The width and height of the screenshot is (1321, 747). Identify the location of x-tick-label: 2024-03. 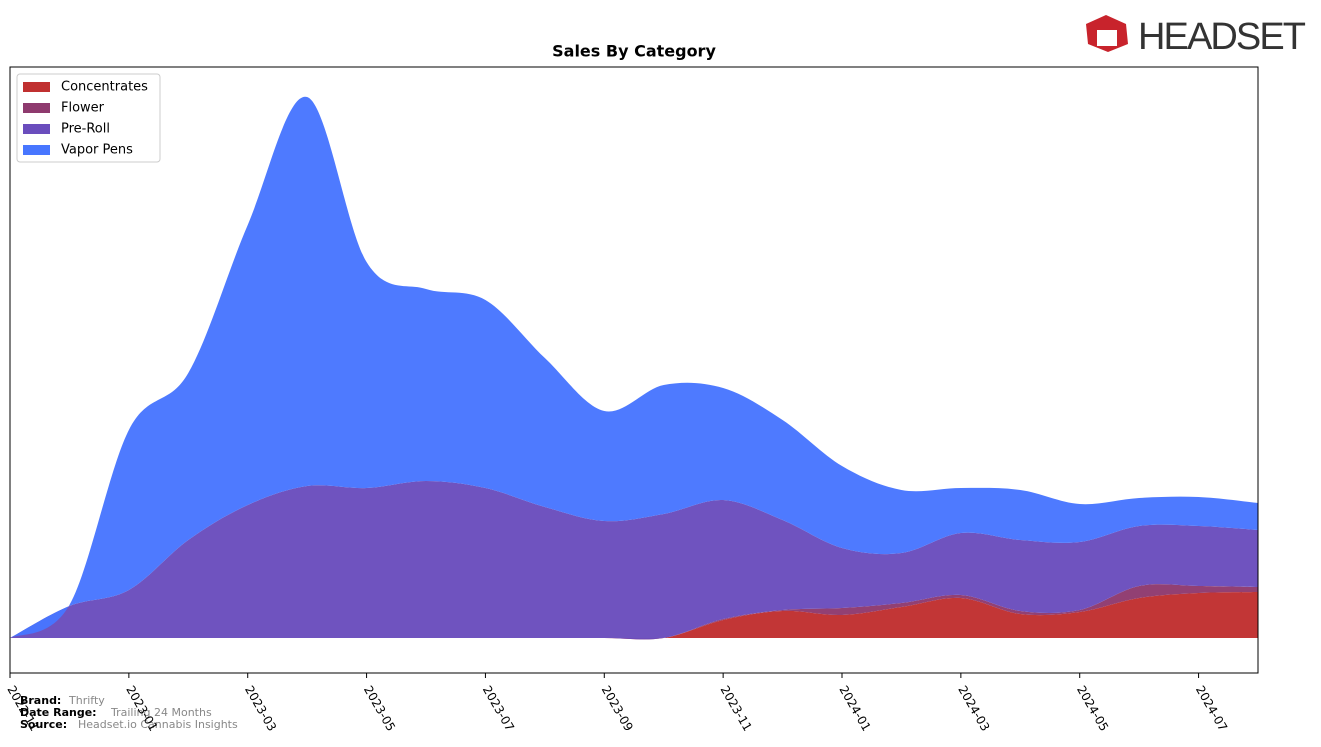
(973, 708).